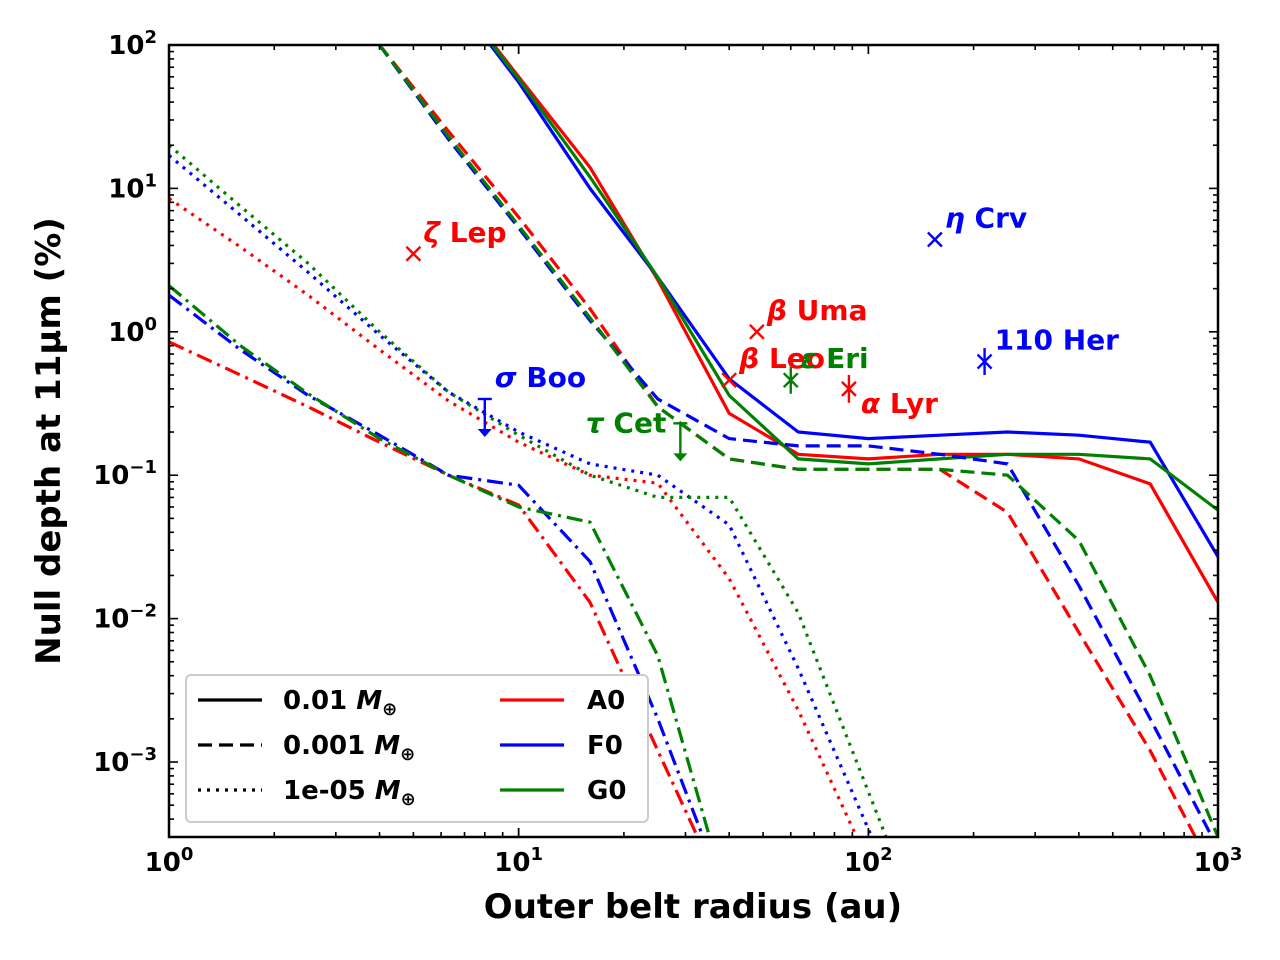 This screenshot has height=960, width=1280. Describe the element at coordinates (540, 377) in the screenshot. I see `star-label: σ Boo` at that location.